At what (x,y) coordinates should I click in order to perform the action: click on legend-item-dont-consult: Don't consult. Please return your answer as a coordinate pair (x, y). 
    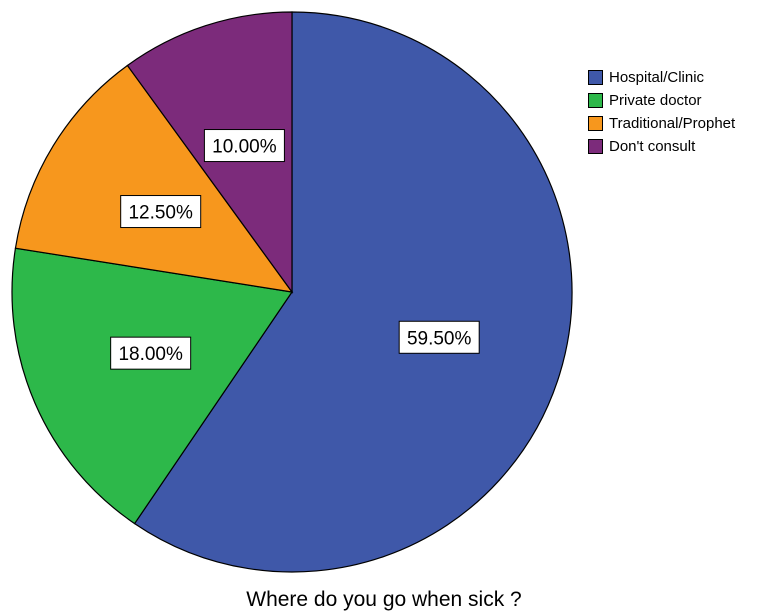
    Looking at the image, I should click on (661, 146).